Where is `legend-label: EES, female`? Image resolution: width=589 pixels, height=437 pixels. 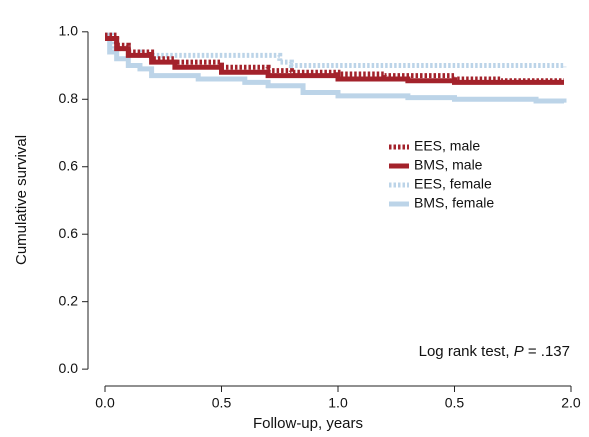 legend-label: EES, female is located at coordinates (453, 184).